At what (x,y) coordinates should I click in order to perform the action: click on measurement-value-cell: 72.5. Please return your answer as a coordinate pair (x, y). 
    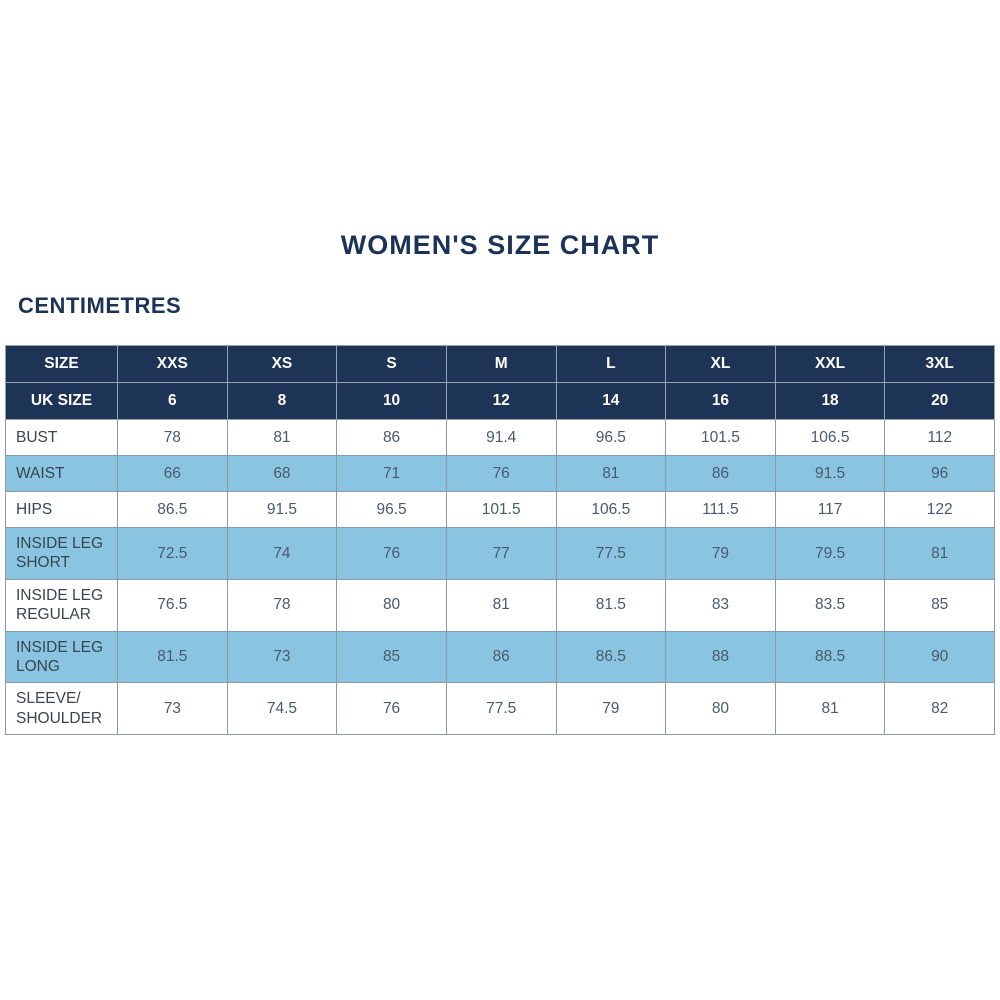
    Looking at the image, I should click on (172, 553).